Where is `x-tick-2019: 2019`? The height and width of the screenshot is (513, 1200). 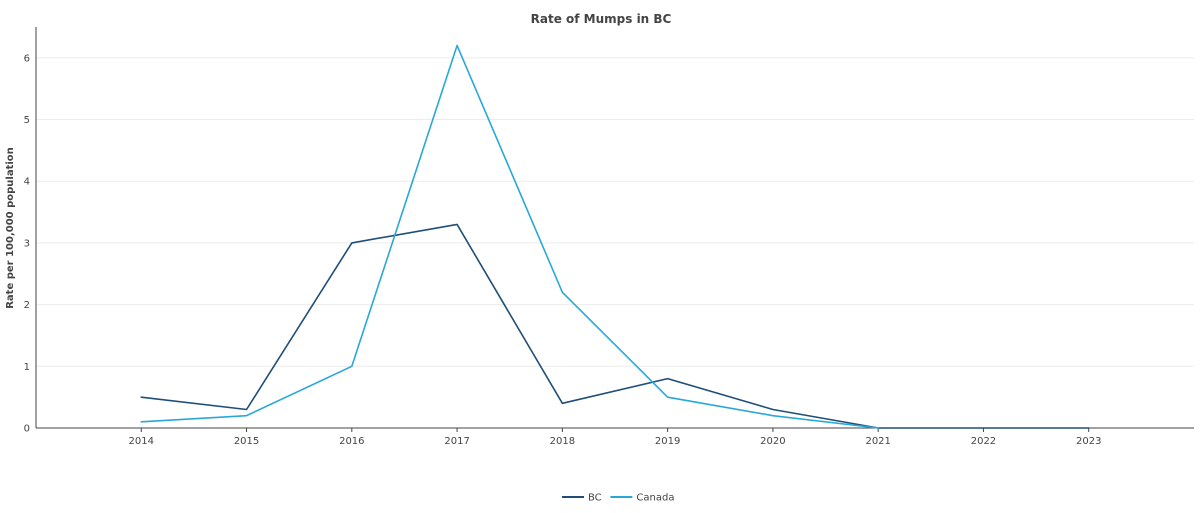
x-tick-2019: 2019 is located at coordinates (667, 441).